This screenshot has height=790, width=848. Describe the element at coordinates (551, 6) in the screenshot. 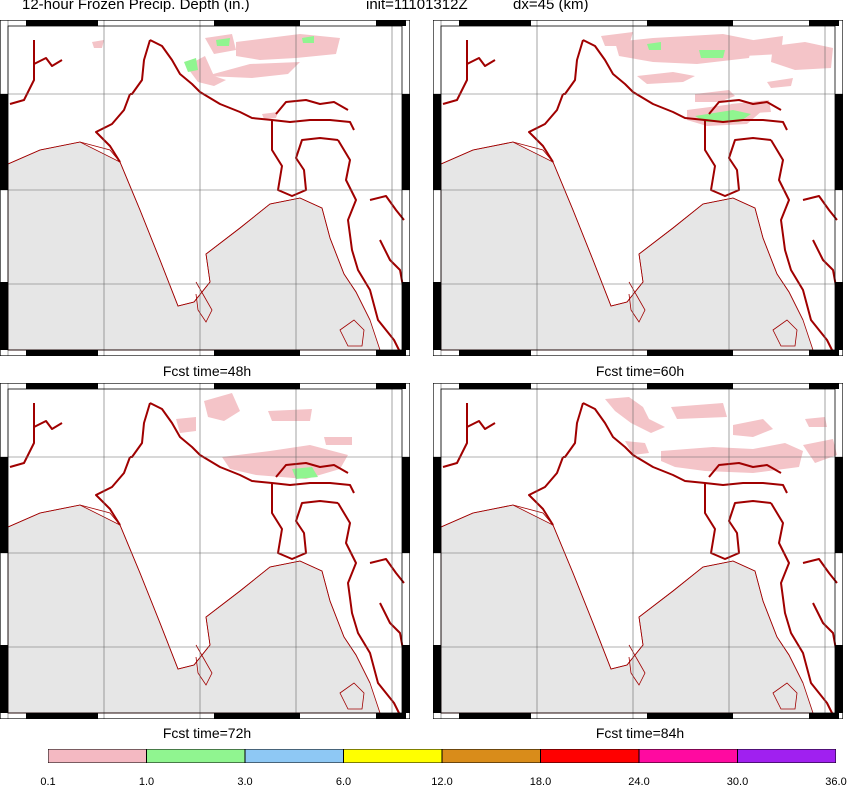

I see `grid-spacing-label: dx=45 (km)` at that location.